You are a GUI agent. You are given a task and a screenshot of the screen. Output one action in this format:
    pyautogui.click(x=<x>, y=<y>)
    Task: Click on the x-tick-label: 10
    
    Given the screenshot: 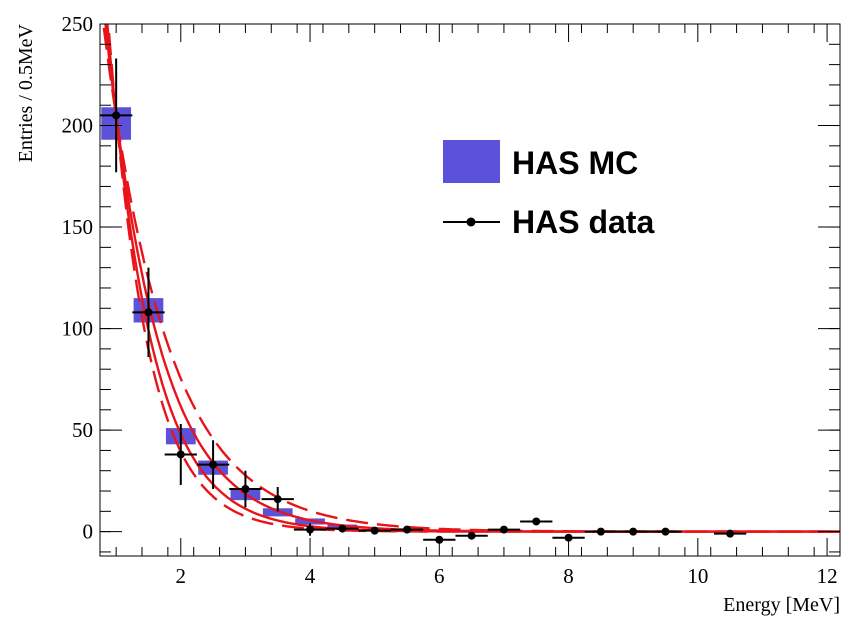 What is the action you would take?
    pyautogui.click(x=697, y=576)
    